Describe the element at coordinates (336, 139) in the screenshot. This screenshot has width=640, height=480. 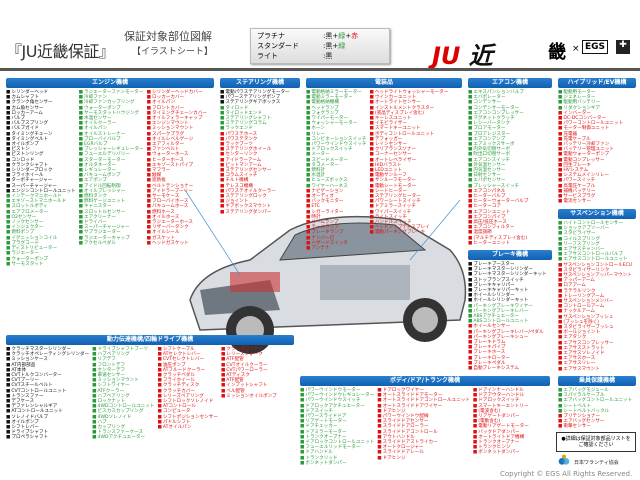
I see `part-item: コンビネーションスイッチ` at that location.